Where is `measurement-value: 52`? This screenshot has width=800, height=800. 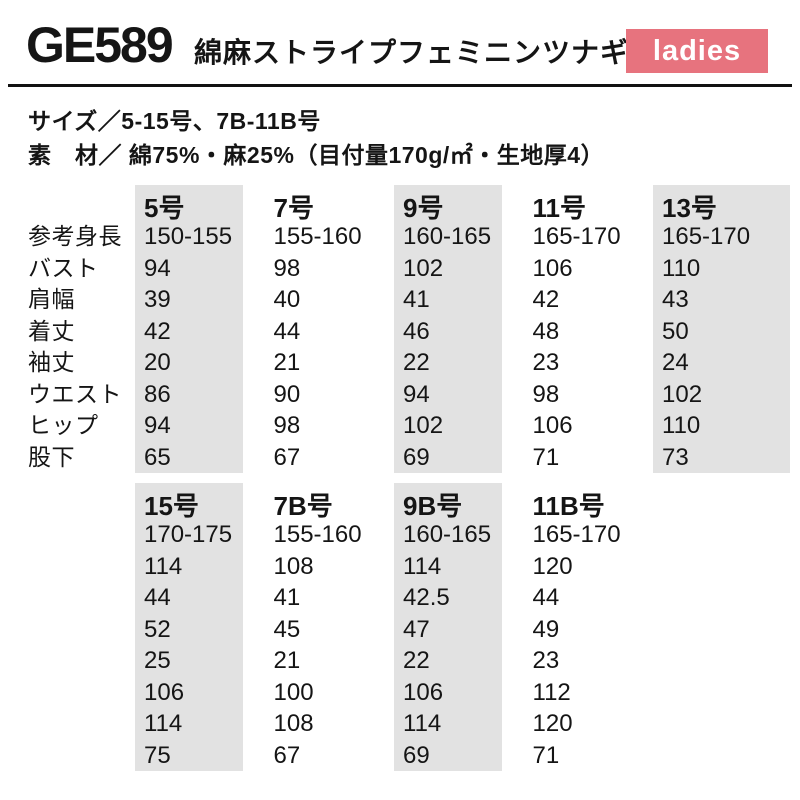
measurement-value: 52 is located at coordinates (157, 629).